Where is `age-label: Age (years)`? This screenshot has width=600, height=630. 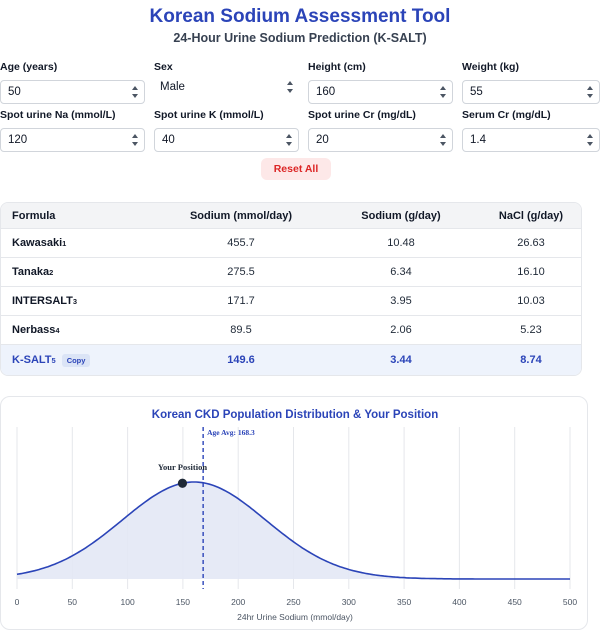
age-label: Age (years) is located at coordinates (29, 67).